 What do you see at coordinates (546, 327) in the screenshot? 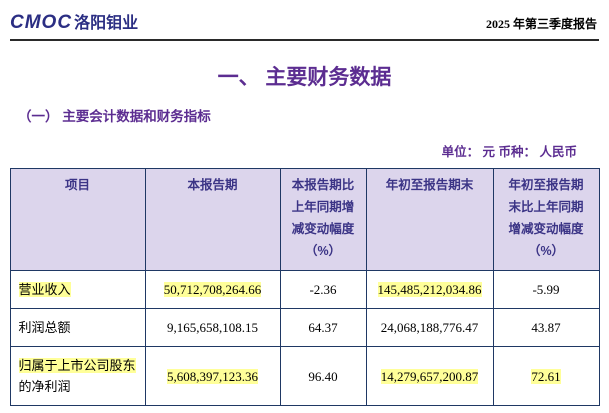
I see `cell-ytd-change: 43.87` at bounding box center [546, 327].